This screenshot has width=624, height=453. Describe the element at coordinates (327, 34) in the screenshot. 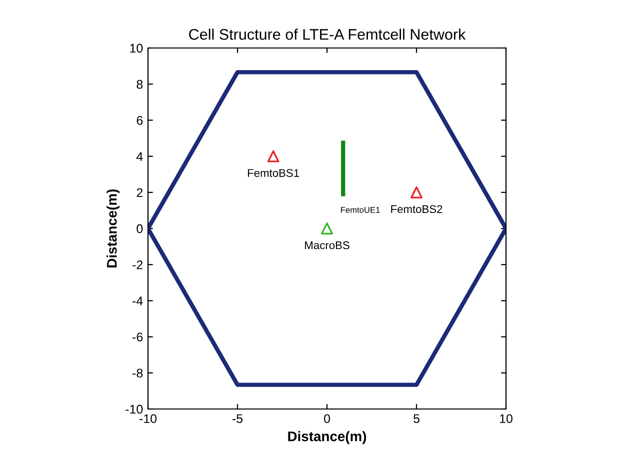

I see `chart-title: Cell Structure of LTE-A Femtcell Network` at that location.